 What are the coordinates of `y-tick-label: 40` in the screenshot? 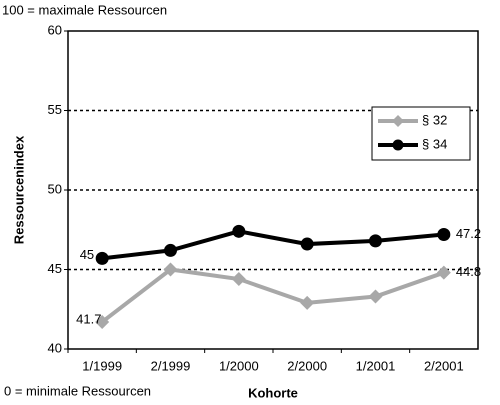 It's located at (55, 347).